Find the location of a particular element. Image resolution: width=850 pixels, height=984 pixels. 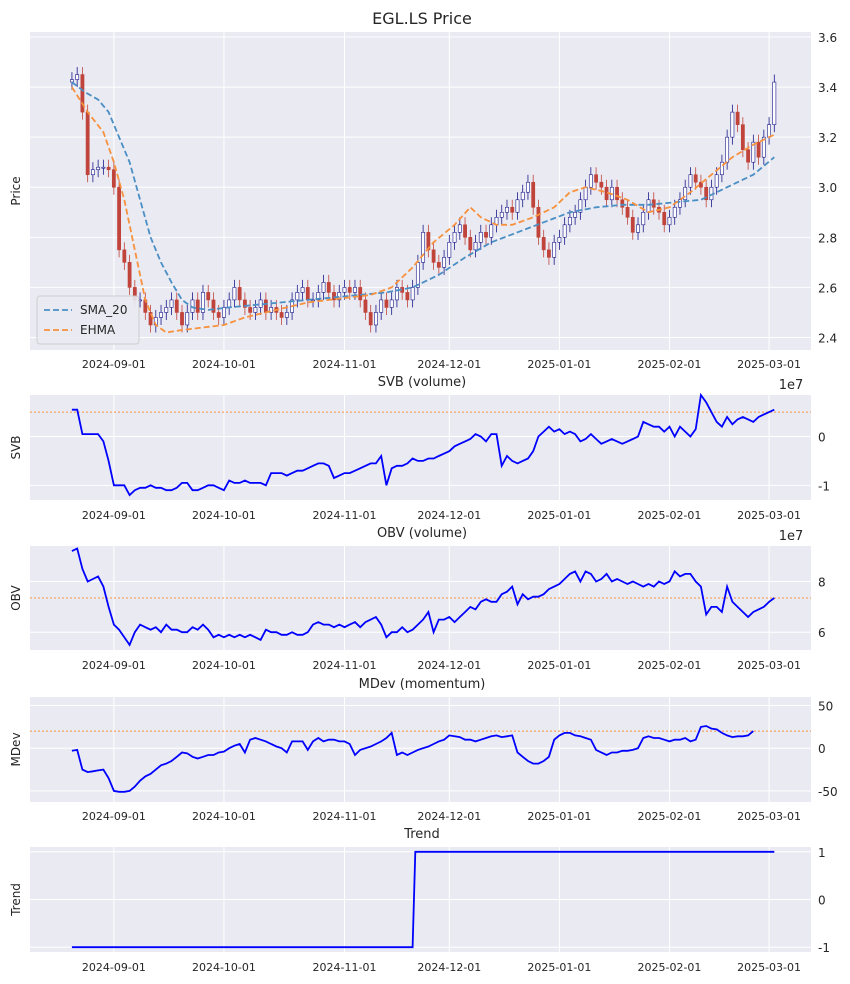

y-tick-label: 3.0 is located at coordinates (827, 188).